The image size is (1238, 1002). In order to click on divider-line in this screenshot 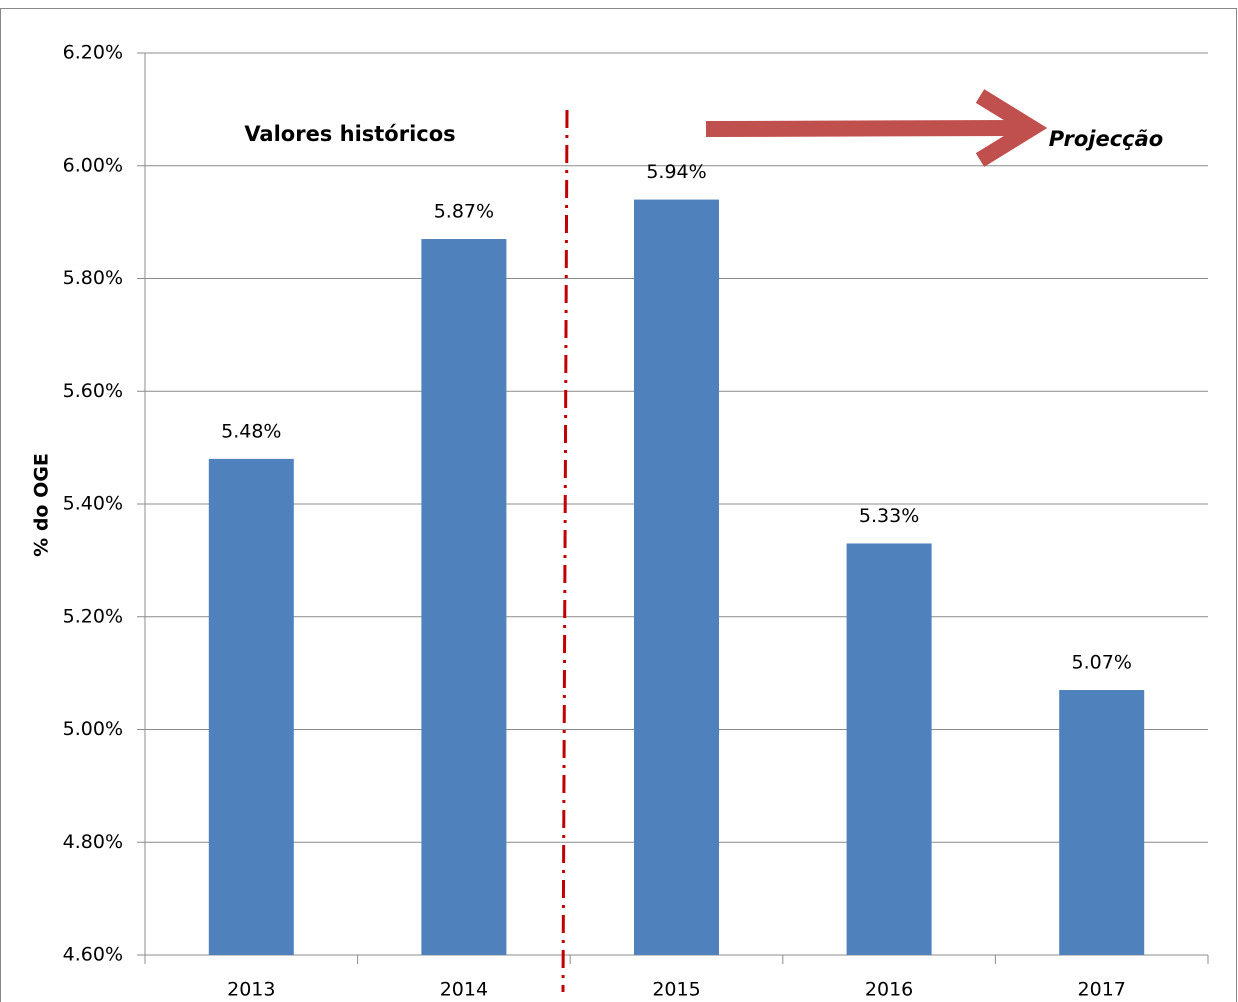, I will do `click(565, 551)`.